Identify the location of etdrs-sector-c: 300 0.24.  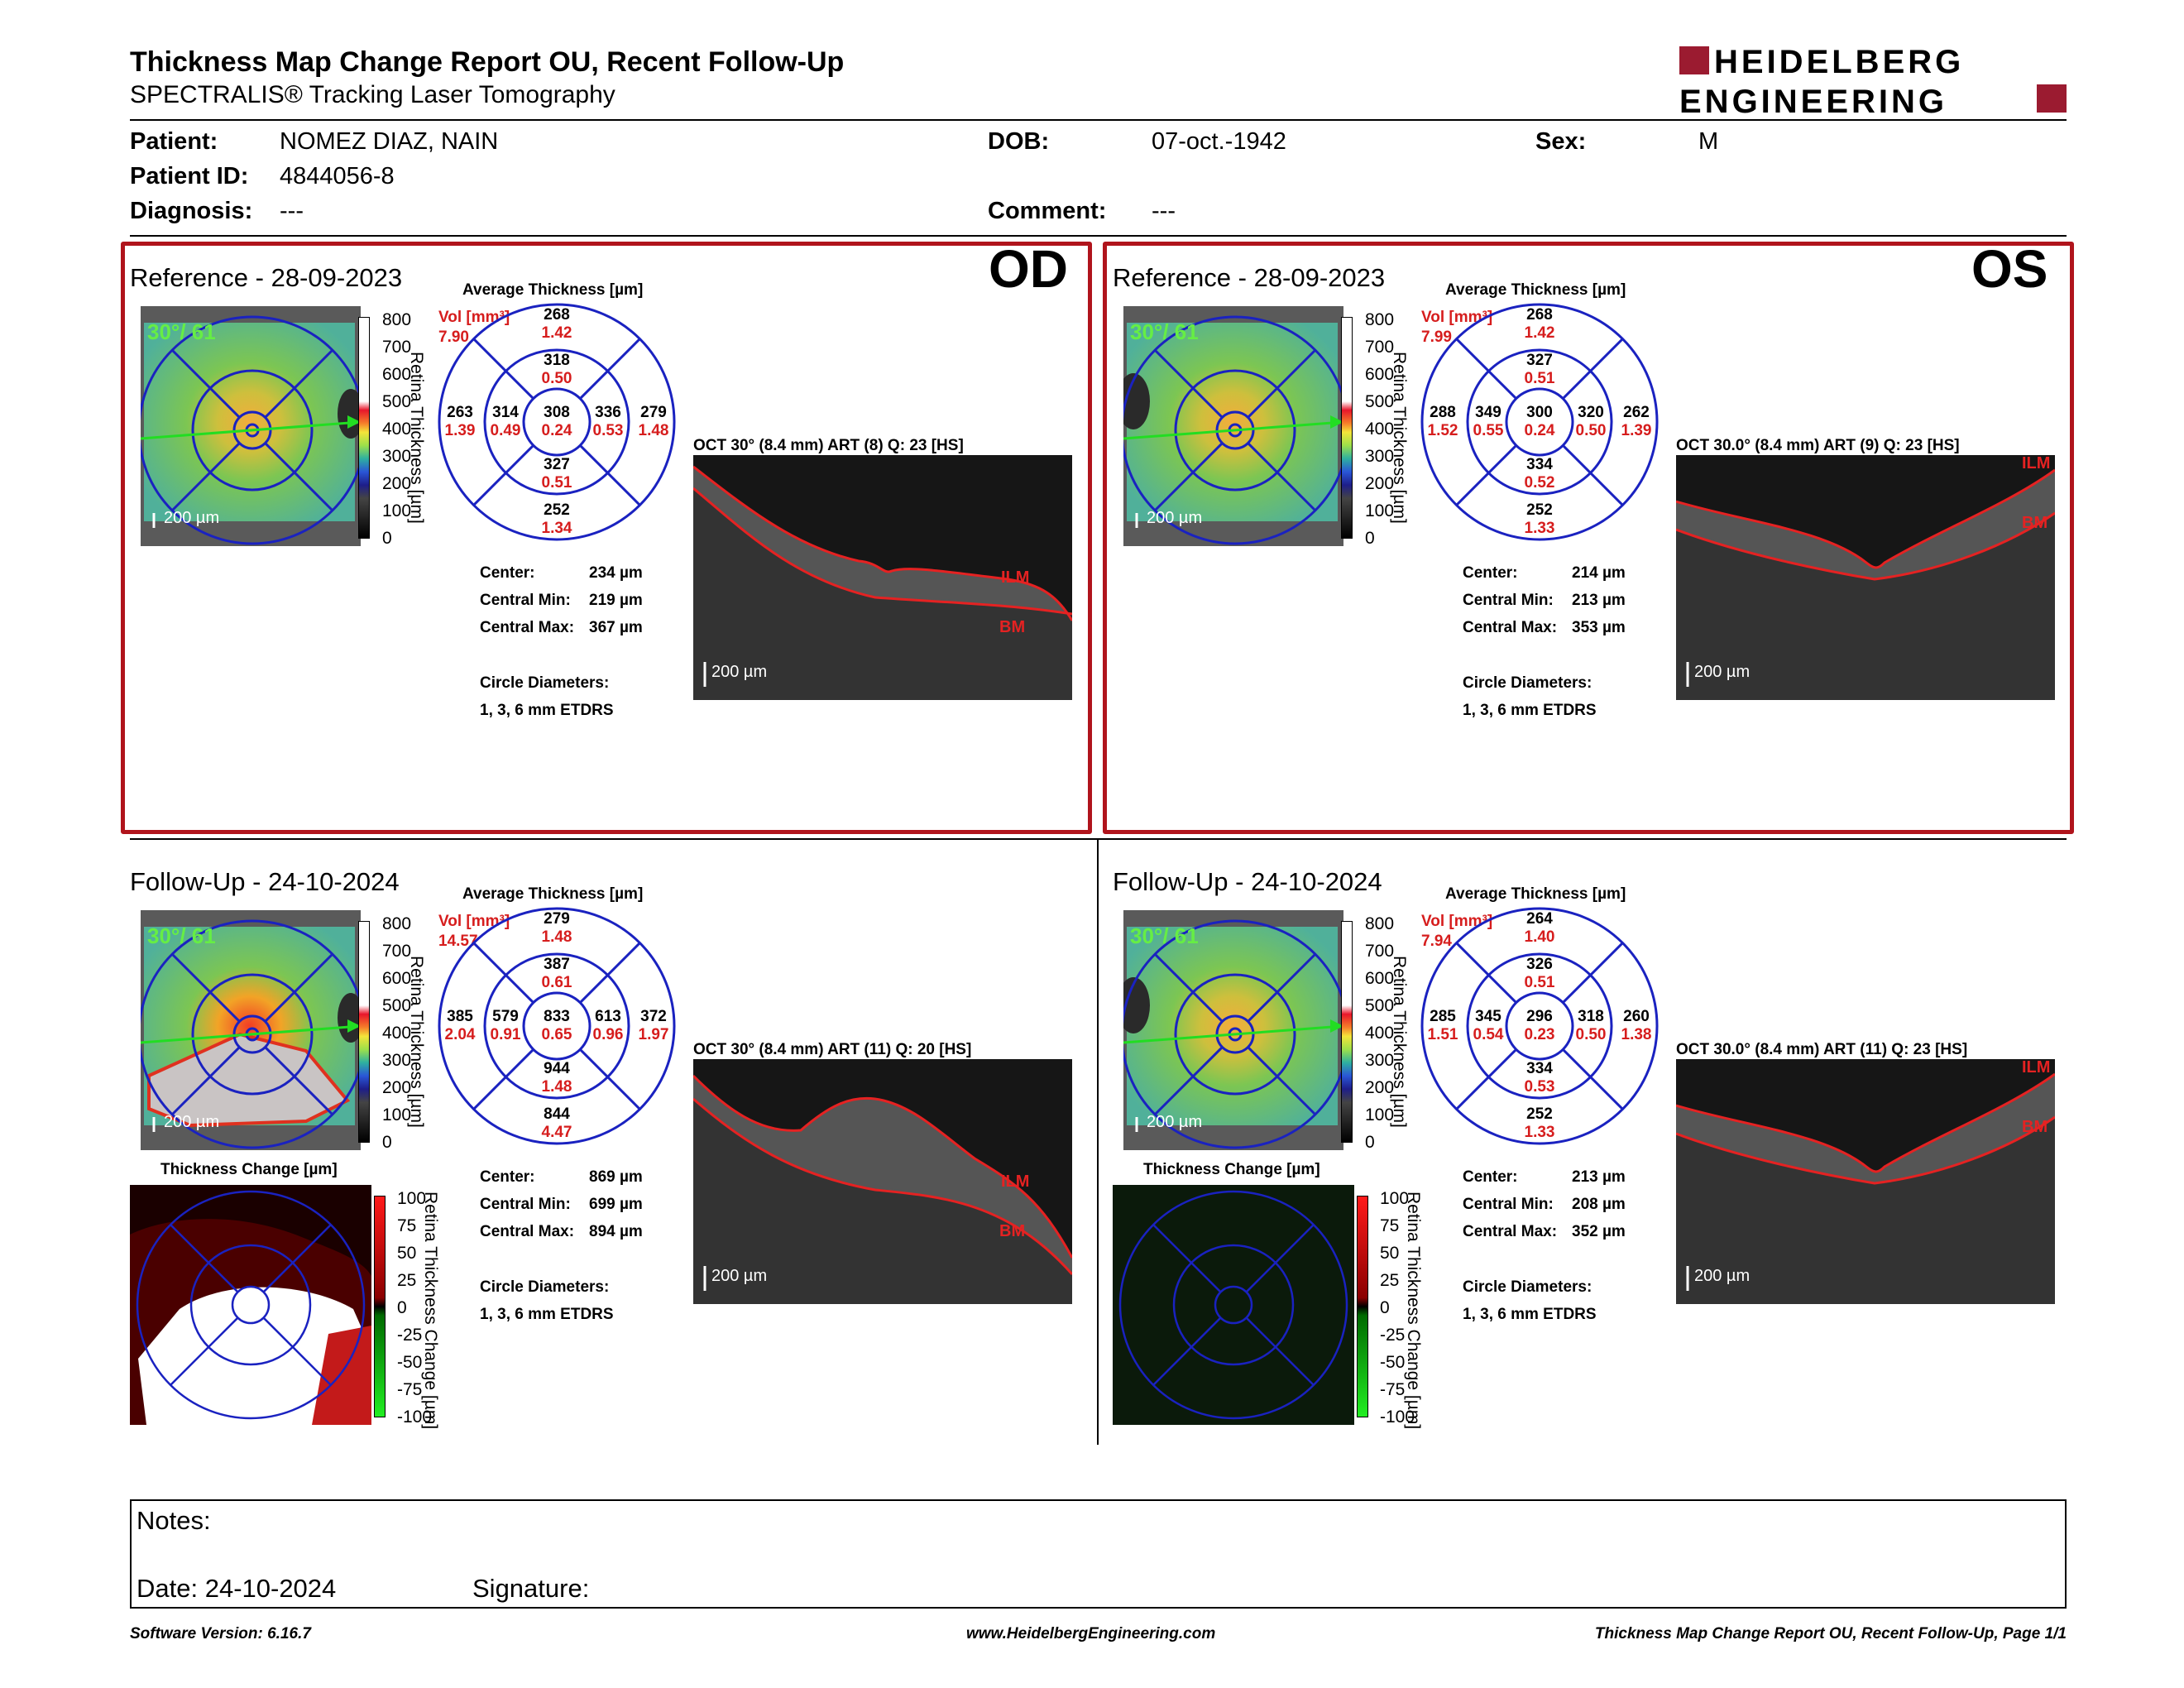
(1540, 422).